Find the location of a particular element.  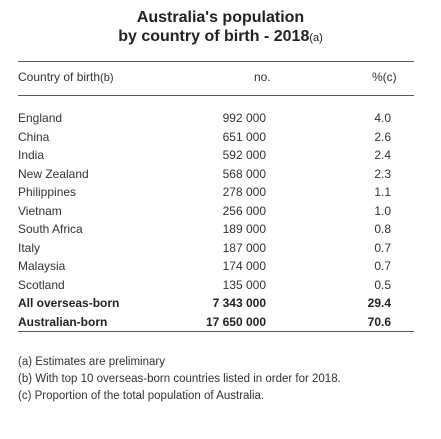

table-row: South Africa 189 000 0.8 is located at coordinates (216, 229).